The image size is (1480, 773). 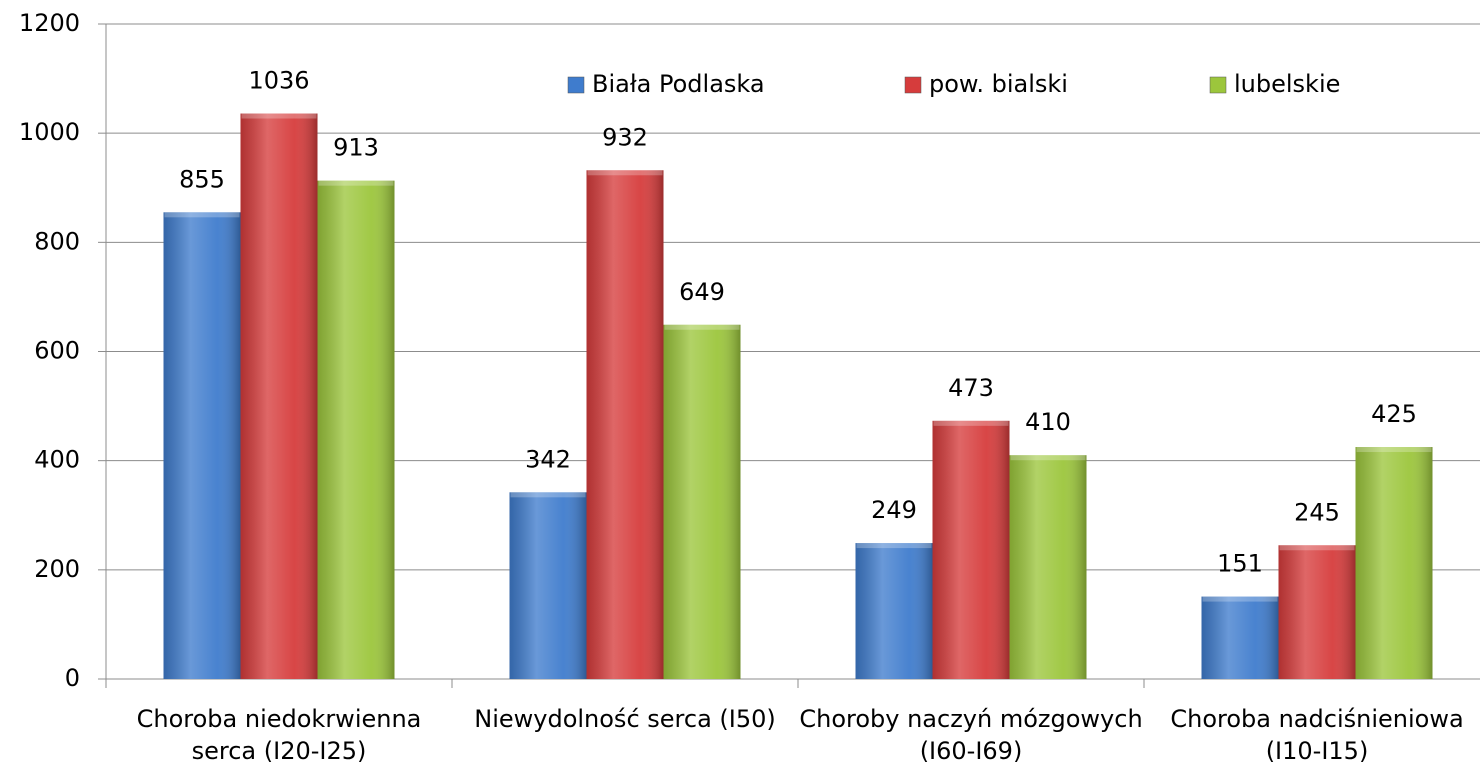 What do you see at coordinates (279, 735) in the screenshot?
I see `x-tick-label: Choroba niedokrwienna serca (I20-I25)` at bounding box center [279, 735].